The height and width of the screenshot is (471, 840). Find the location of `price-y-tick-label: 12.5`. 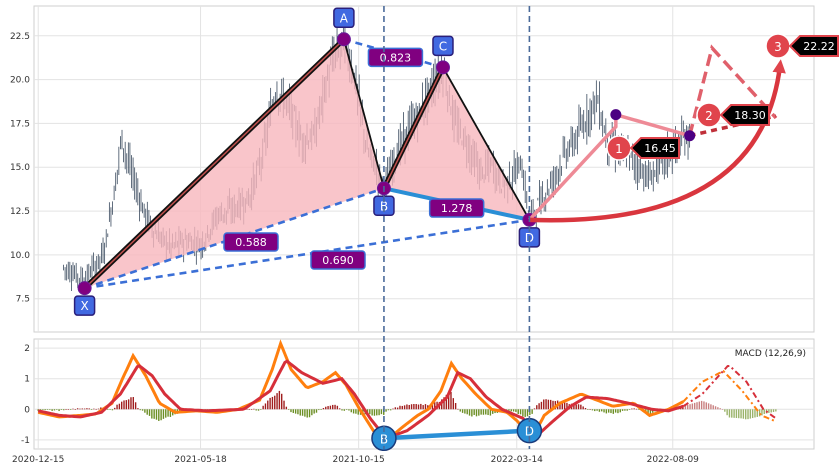

price-y-tick-label: 12.5 is located at coordinates (20, 212).